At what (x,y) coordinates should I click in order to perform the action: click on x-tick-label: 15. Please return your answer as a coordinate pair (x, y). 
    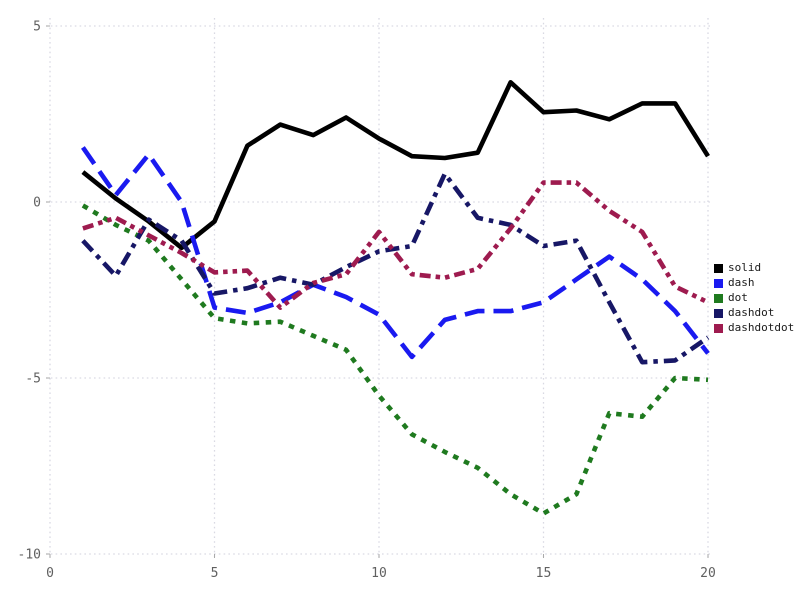
    Looking at the image, I should click on (544, 573).